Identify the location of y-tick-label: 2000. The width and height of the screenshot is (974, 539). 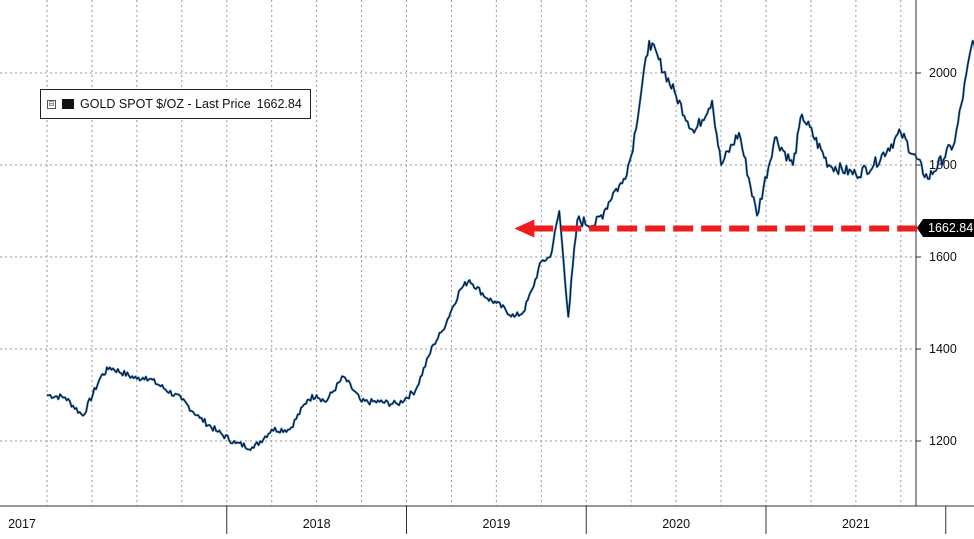
(943, 73).